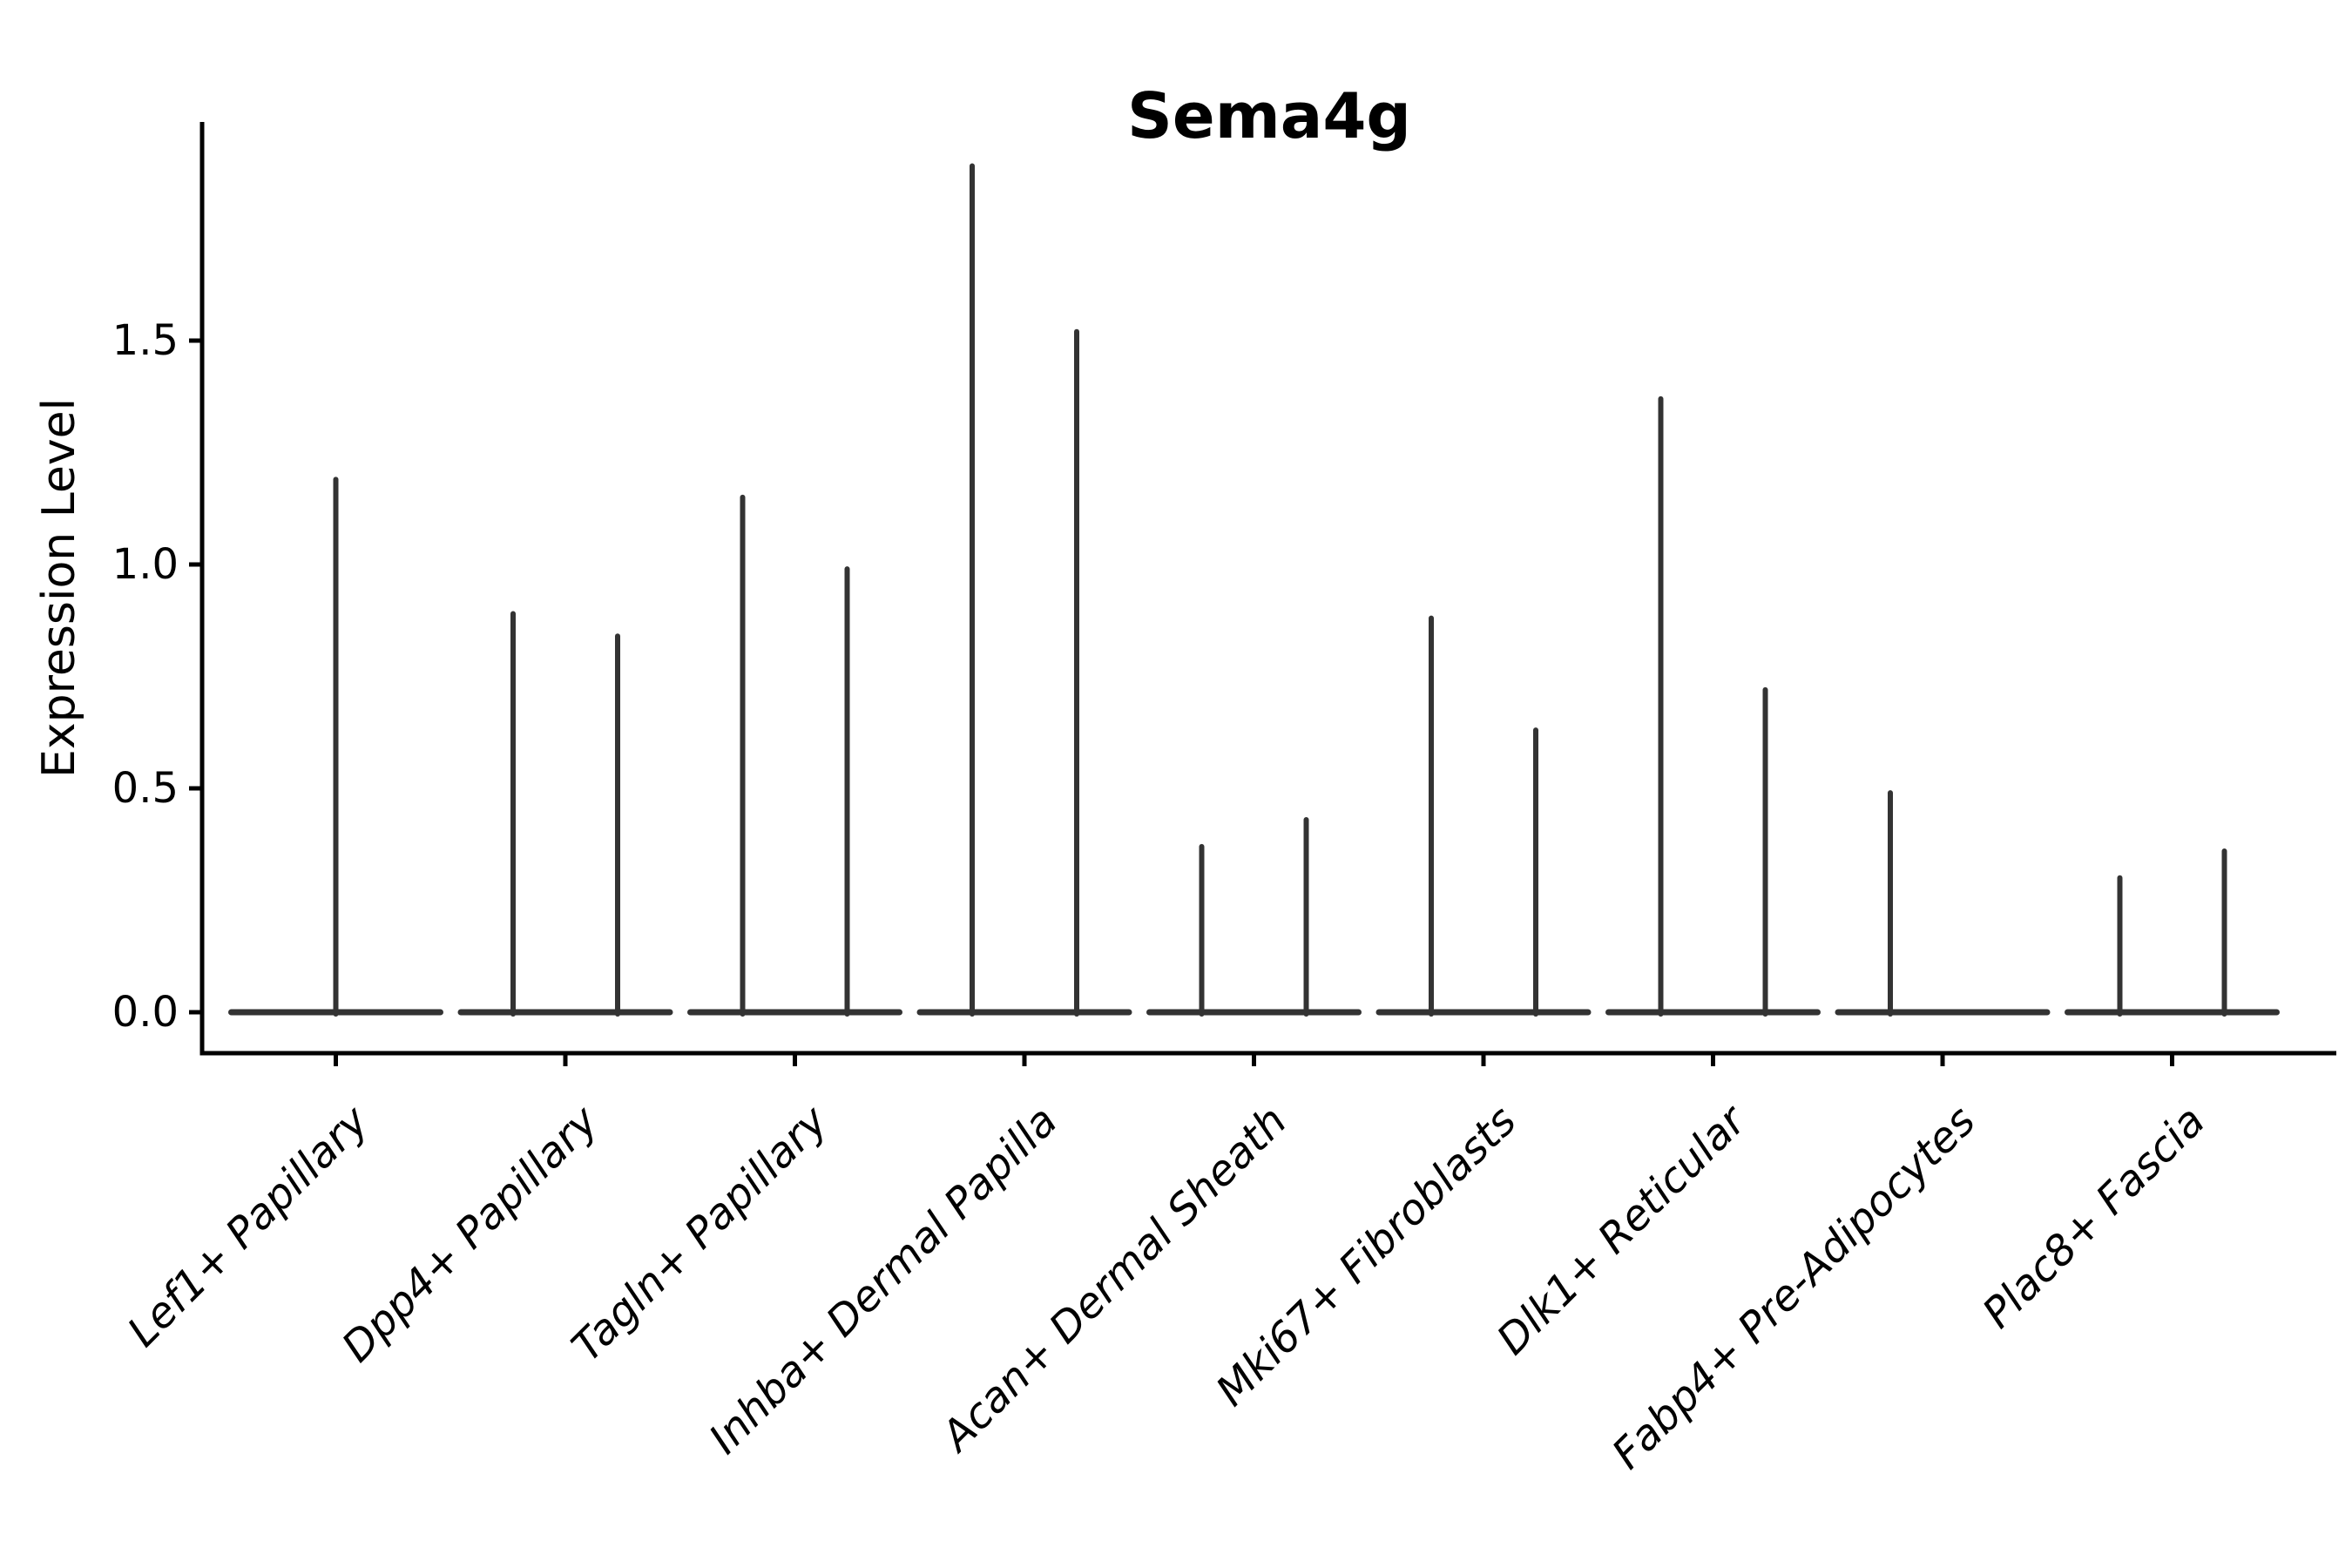 The image size is (2352, 1568). I want to click on y-tick-label: 0.0, so click(145, 1013).